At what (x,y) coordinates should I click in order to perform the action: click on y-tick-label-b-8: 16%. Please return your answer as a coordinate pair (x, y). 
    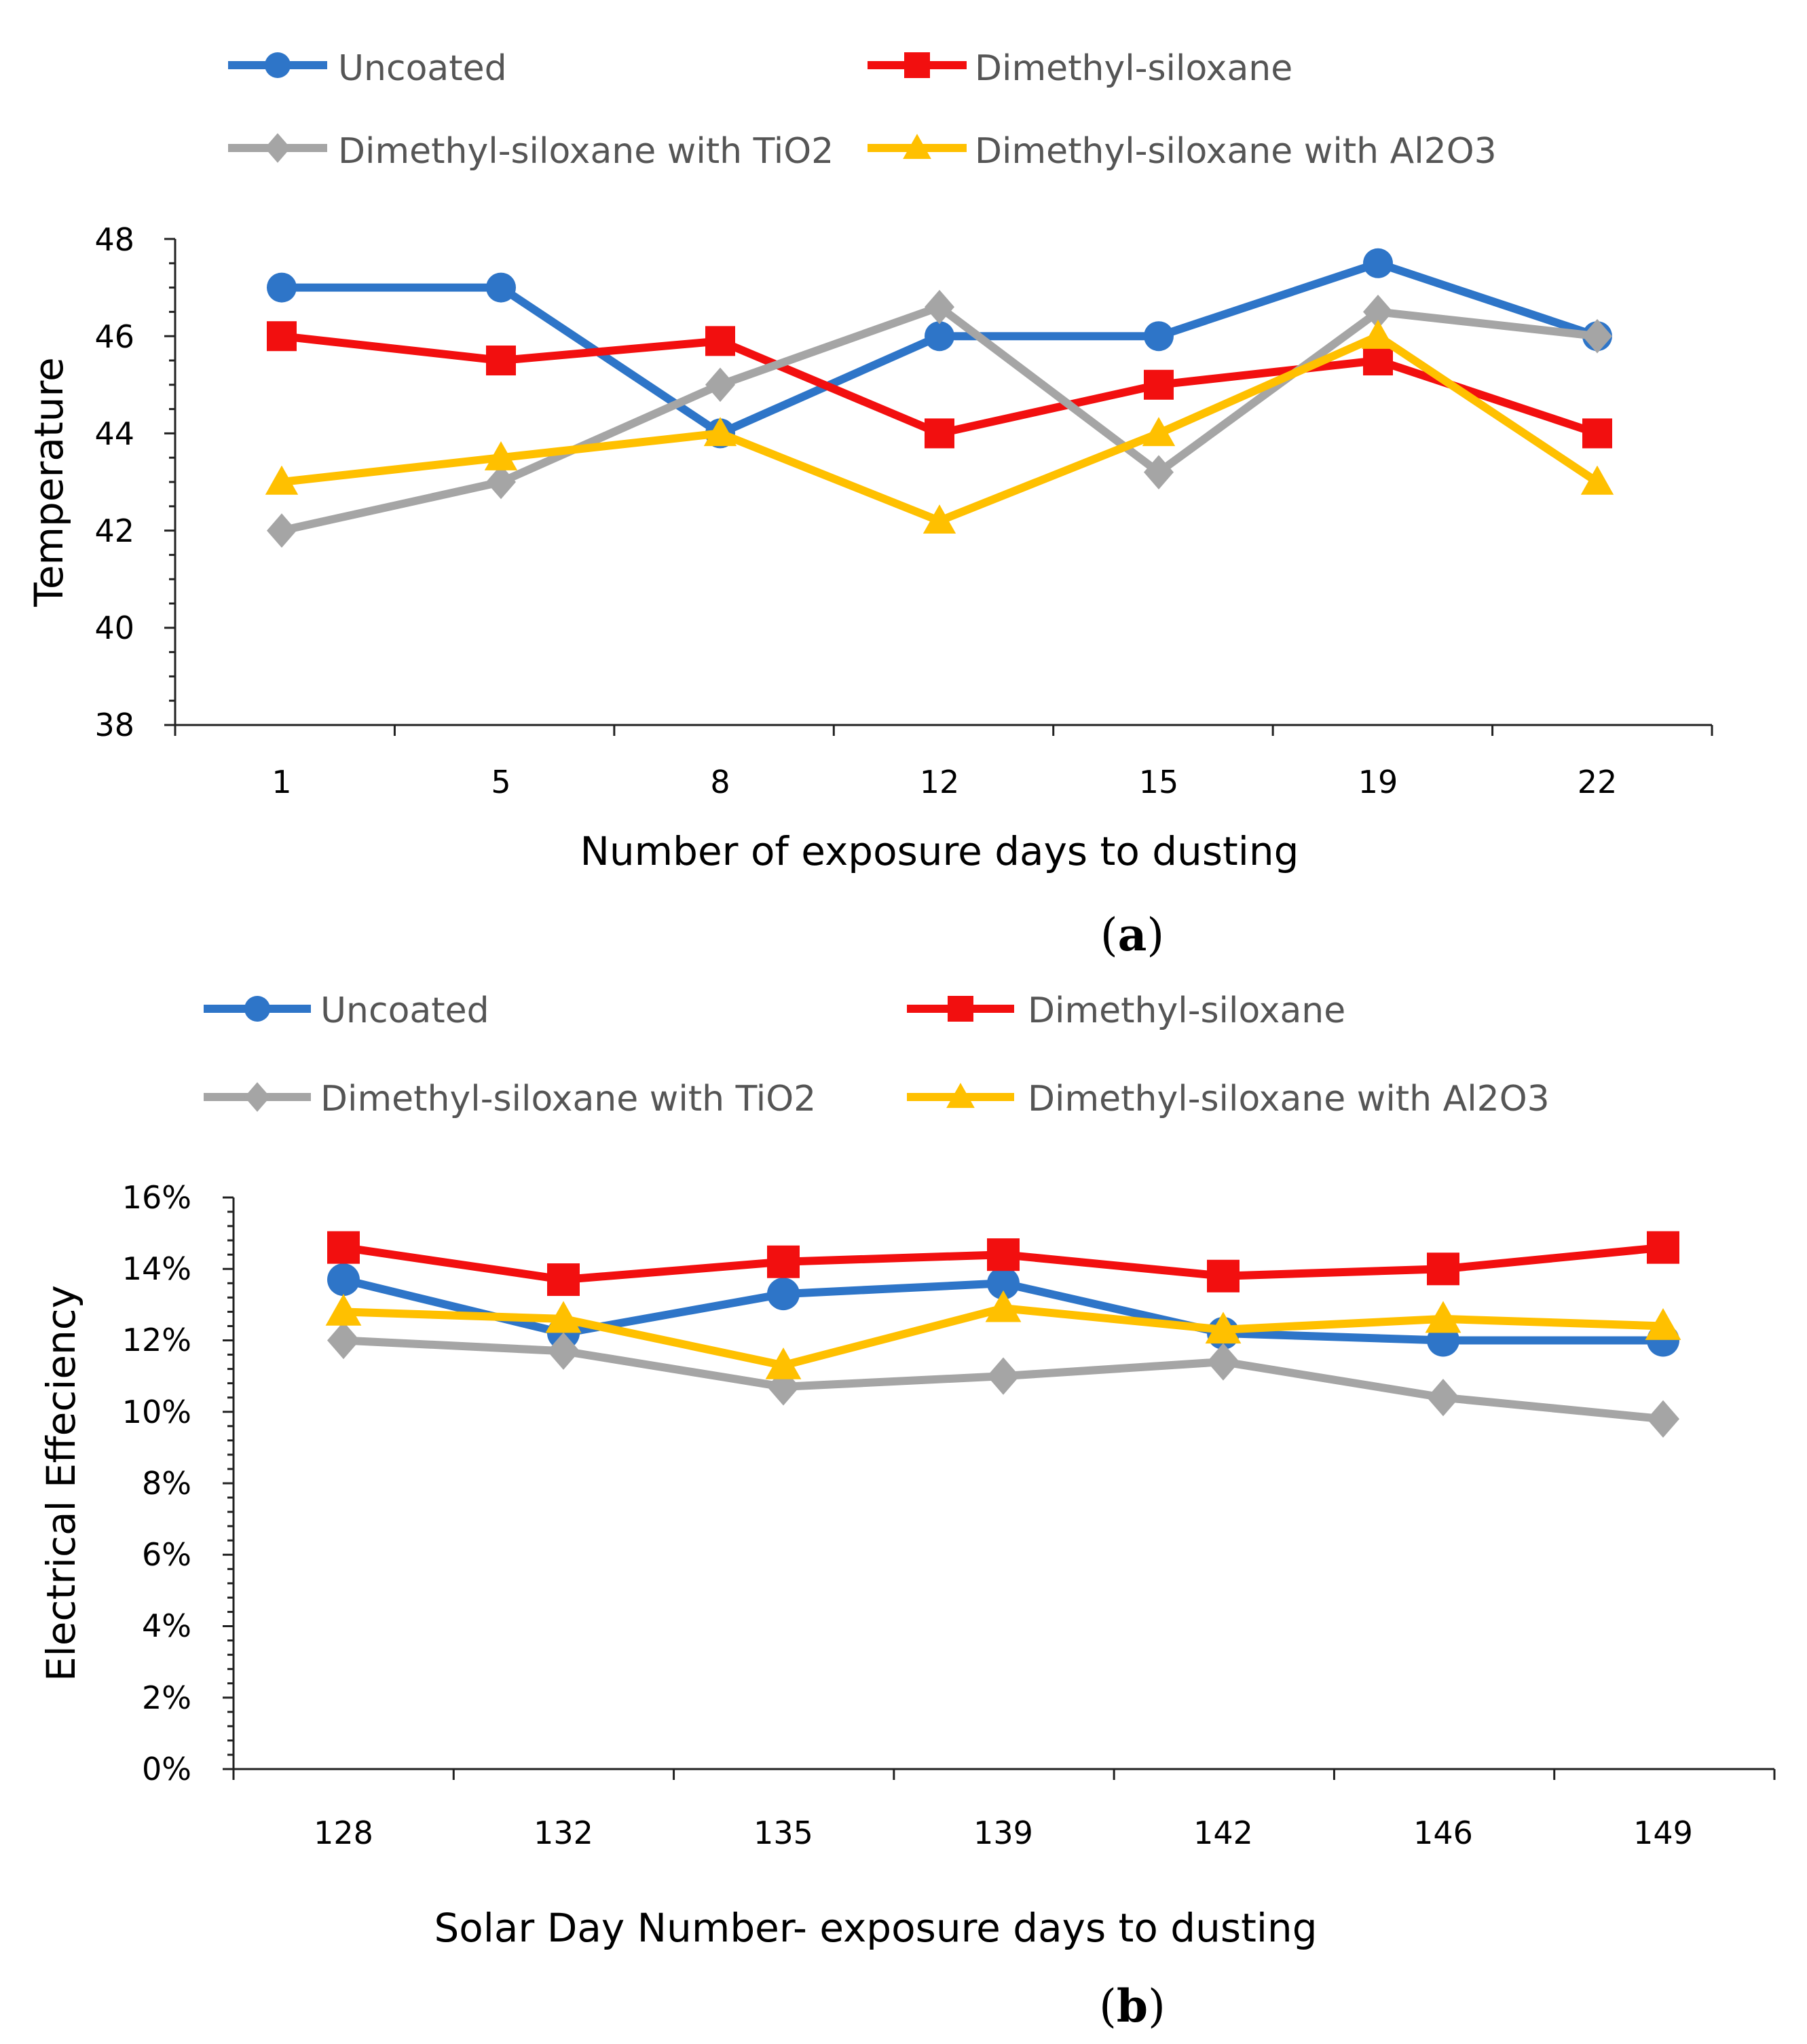
    Looking at the image, I should click on (156, 1197).